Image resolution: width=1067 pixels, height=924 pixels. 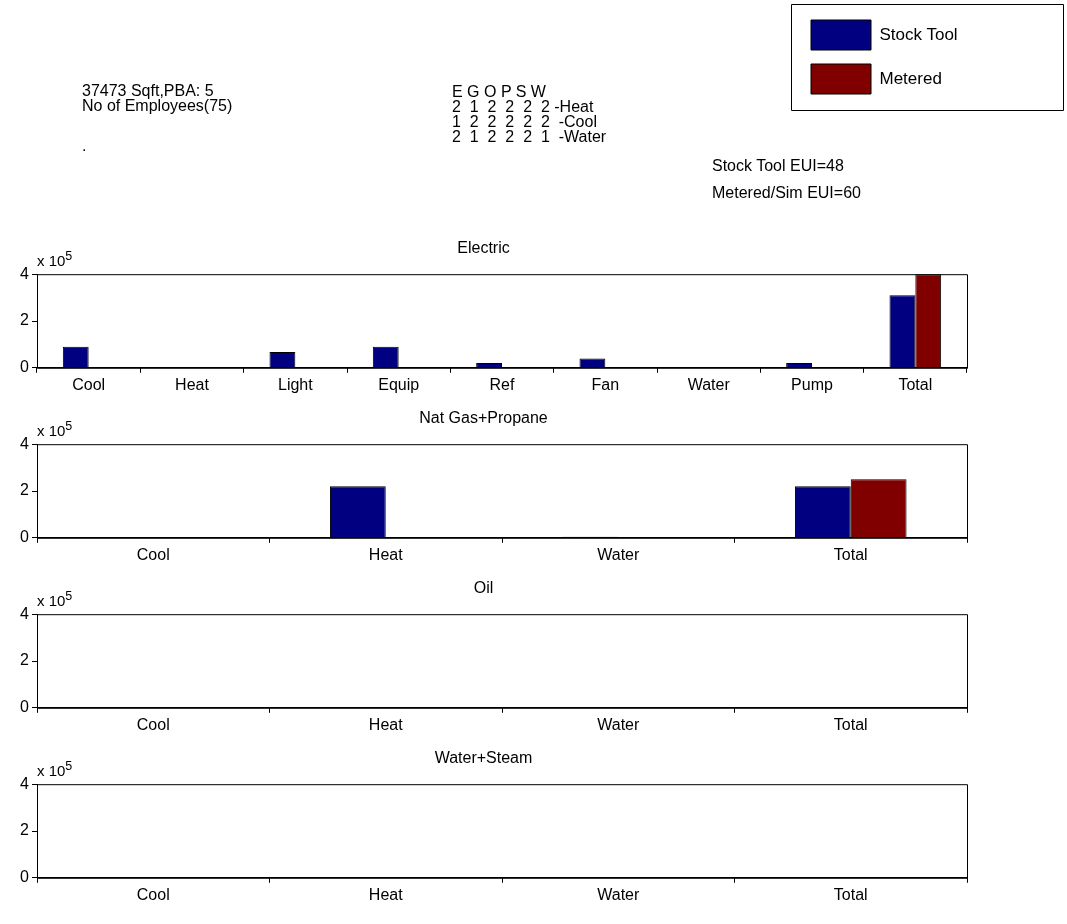 What do you see at coordinates (483, 588) in the screenshot?
I see `chart-title: Oil` at bounding box center [483, 588].